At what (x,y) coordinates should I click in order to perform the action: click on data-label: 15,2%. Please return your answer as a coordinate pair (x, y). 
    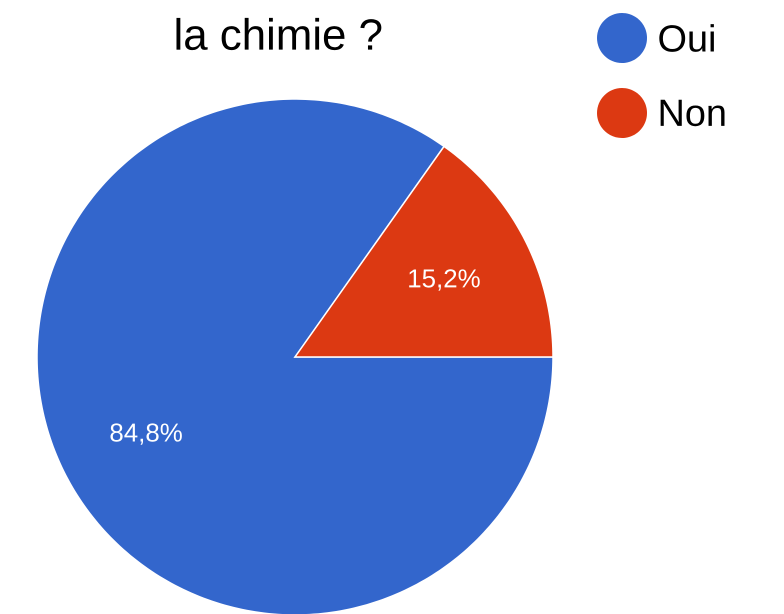
    Looking at the image, I should click on (444, 280).